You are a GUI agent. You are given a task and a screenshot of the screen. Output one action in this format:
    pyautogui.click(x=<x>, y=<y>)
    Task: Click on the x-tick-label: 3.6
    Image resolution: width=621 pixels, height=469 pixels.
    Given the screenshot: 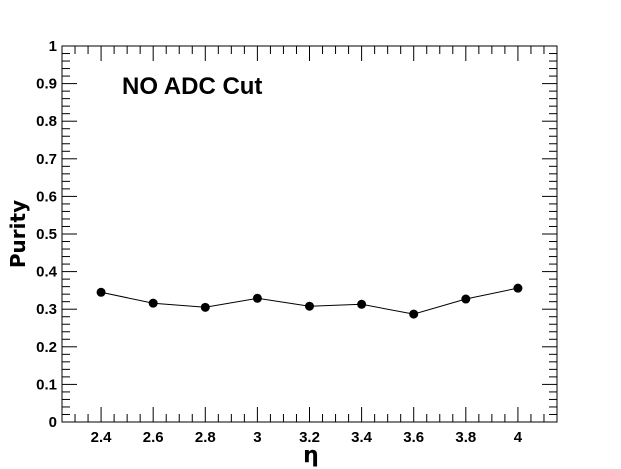 What is the action you would take?
    pyautogui.click(x=413, y=437)
    